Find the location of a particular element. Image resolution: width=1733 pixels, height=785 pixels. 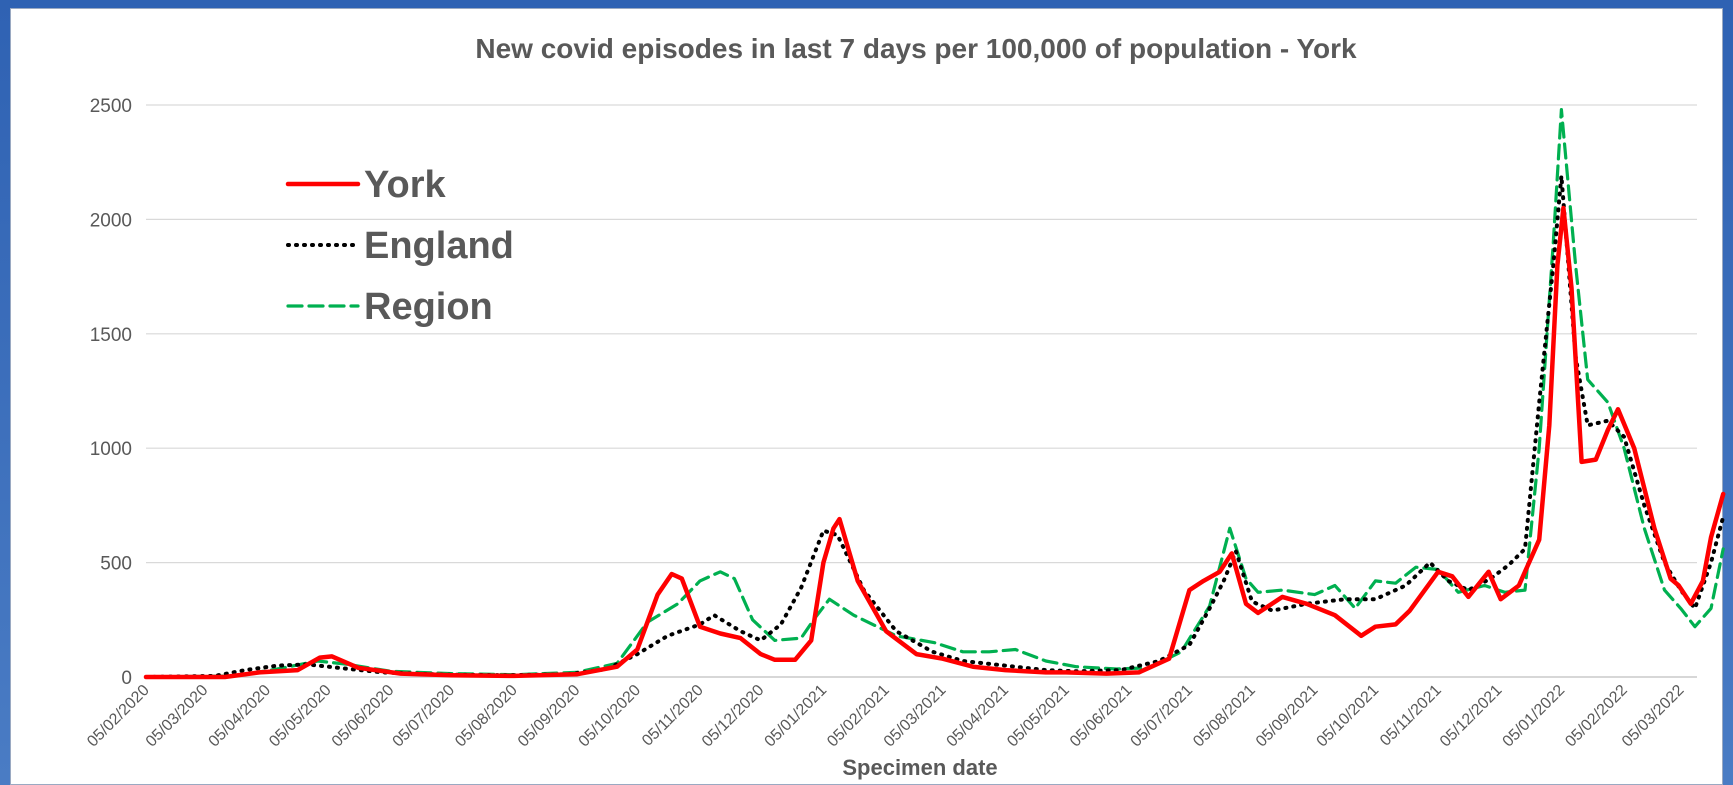

legend: York England Region is located at coordinates (399, 246).